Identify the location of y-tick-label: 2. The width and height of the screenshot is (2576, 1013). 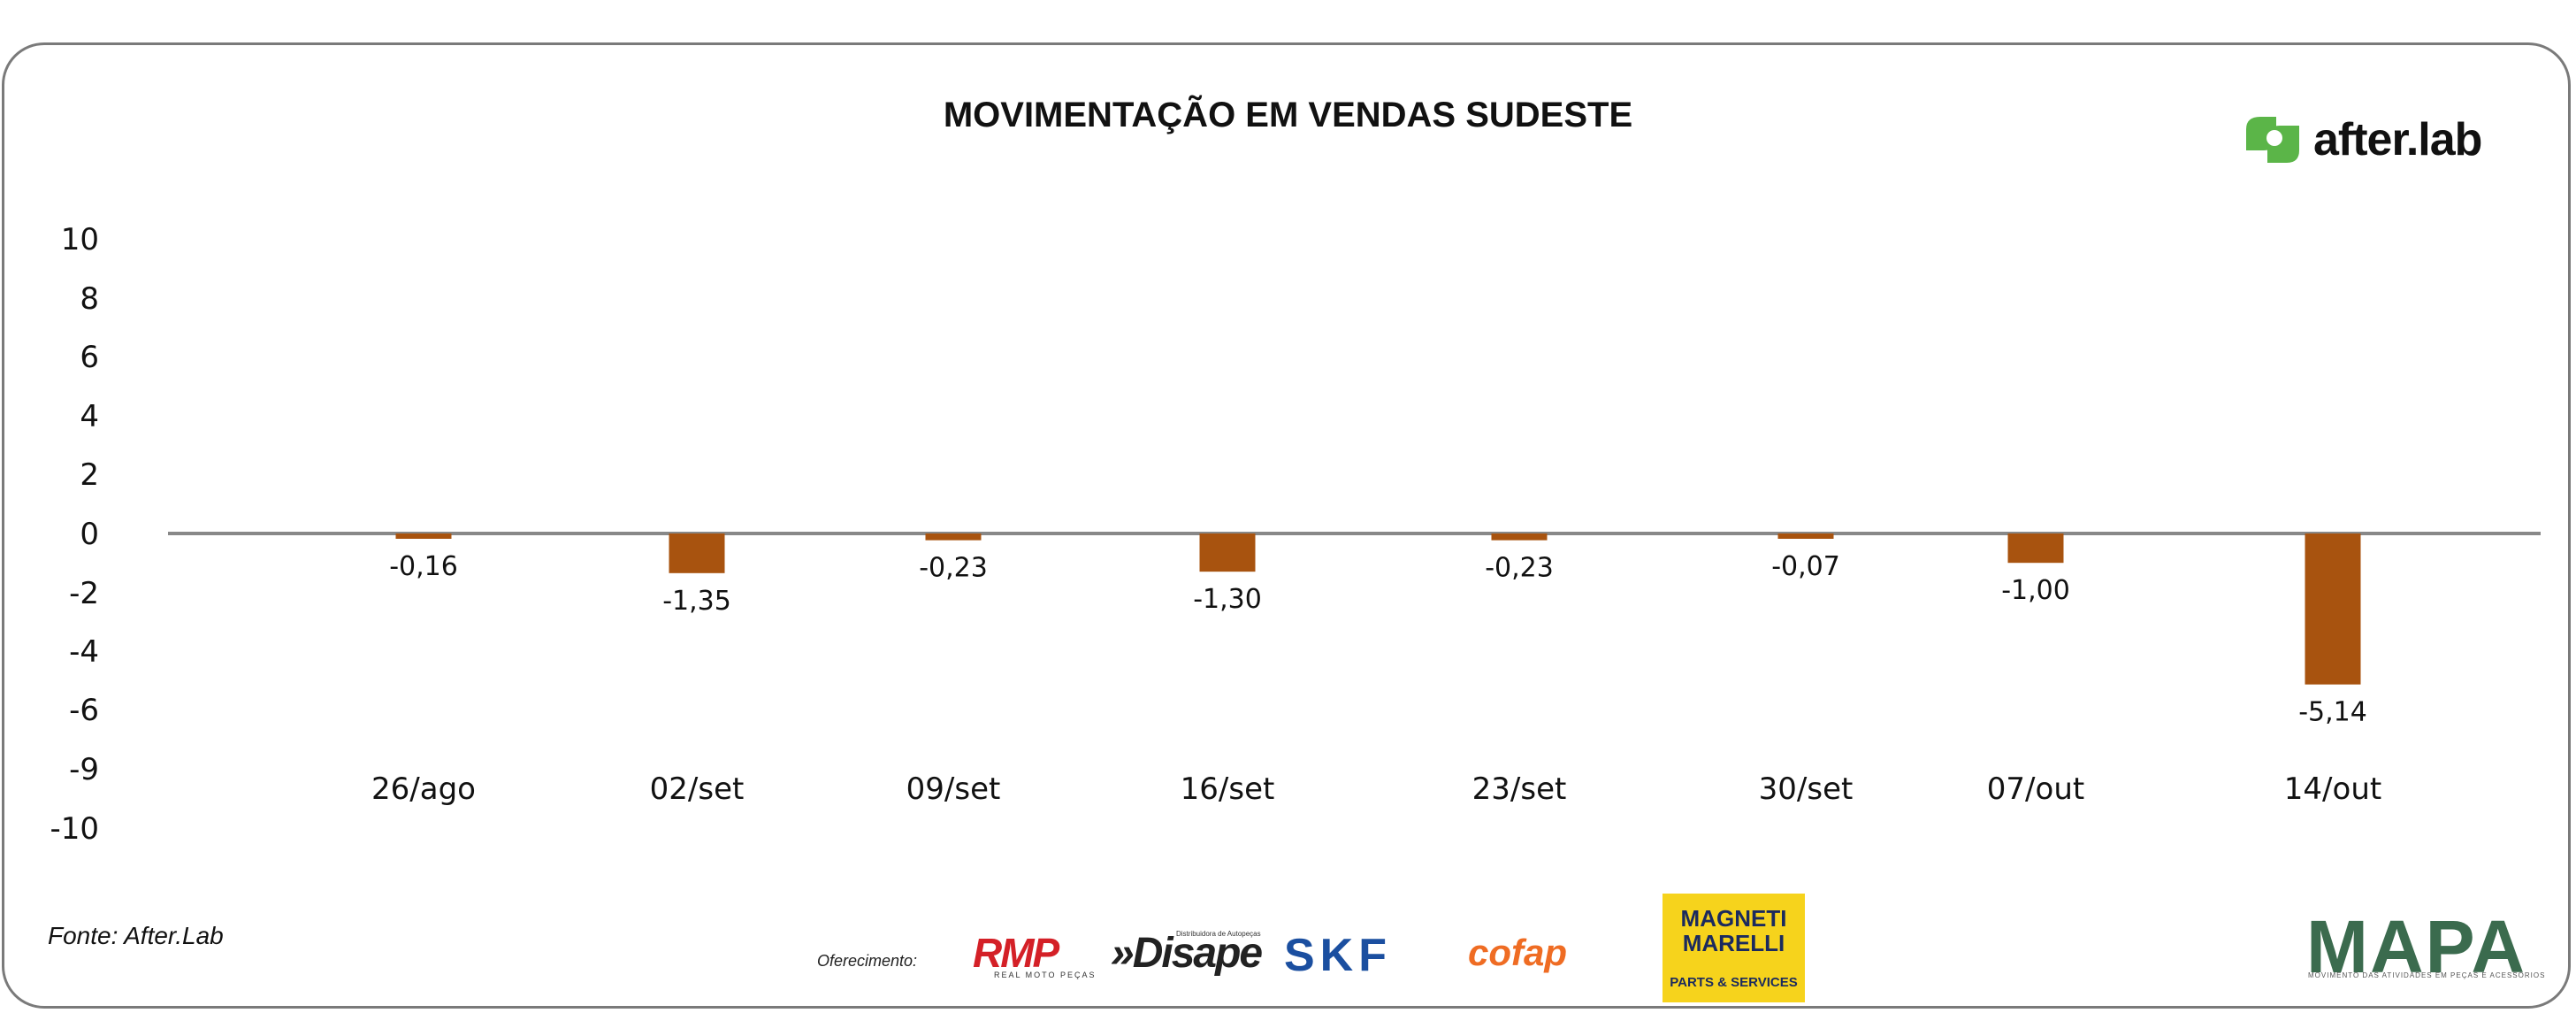
(89, 475).